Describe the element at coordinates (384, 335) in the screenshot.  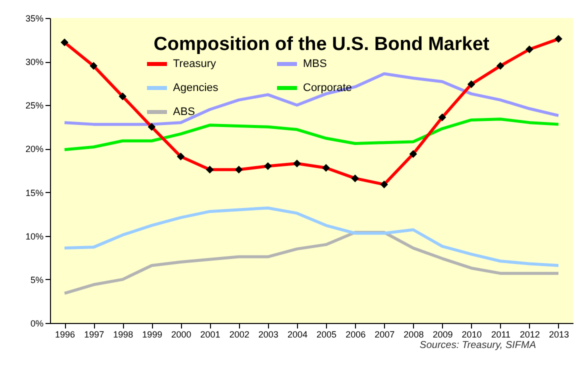
I see `x-tick-label: 2007` at that location.